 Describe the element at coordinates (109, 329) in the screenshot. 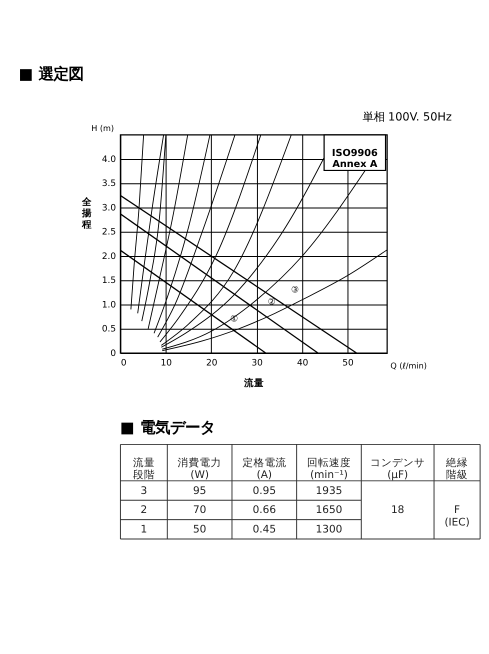

I see `y-tick-label: 0.5` at that location.